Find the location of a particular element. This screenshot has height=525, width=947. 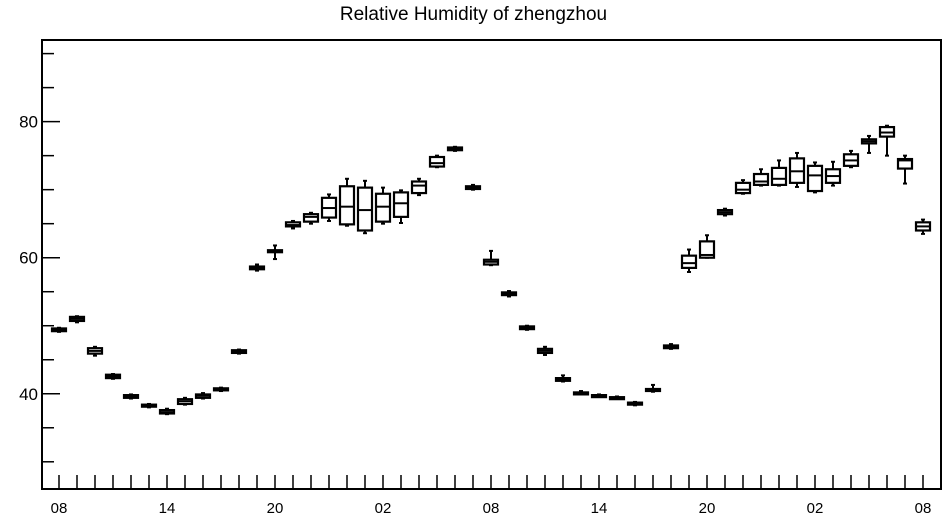

y-tick-label: 60 is located at coordinates (28, 258).